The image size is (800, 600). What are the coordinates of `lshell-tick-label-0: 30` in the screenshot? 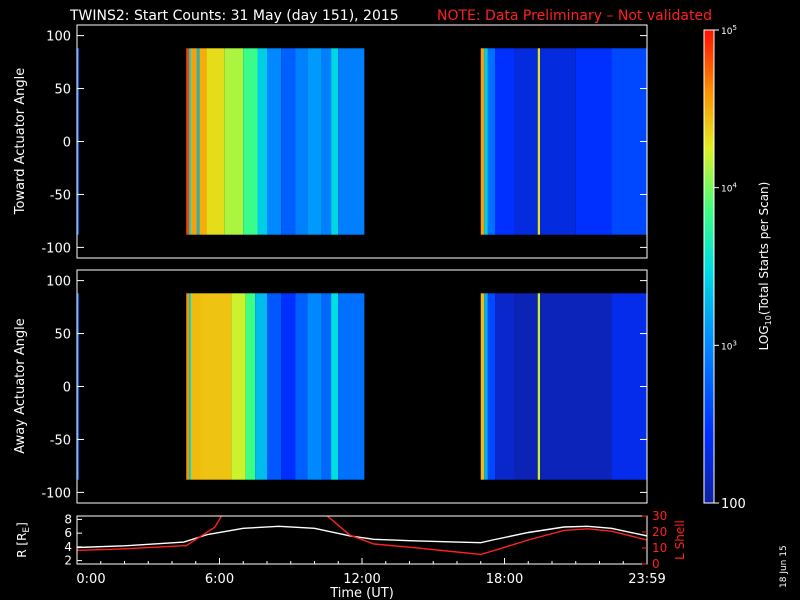 It's located at (659, 516).